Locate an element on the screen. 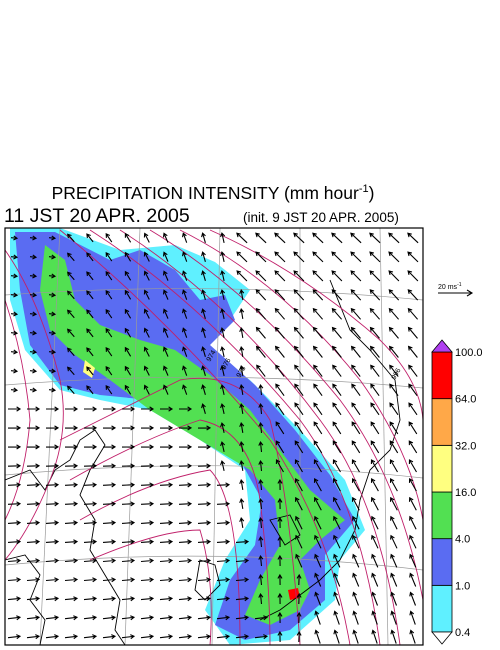 The image size is (500, 650). wind-legend-label: 20 ms-1 is located at coordinates (450, 286).